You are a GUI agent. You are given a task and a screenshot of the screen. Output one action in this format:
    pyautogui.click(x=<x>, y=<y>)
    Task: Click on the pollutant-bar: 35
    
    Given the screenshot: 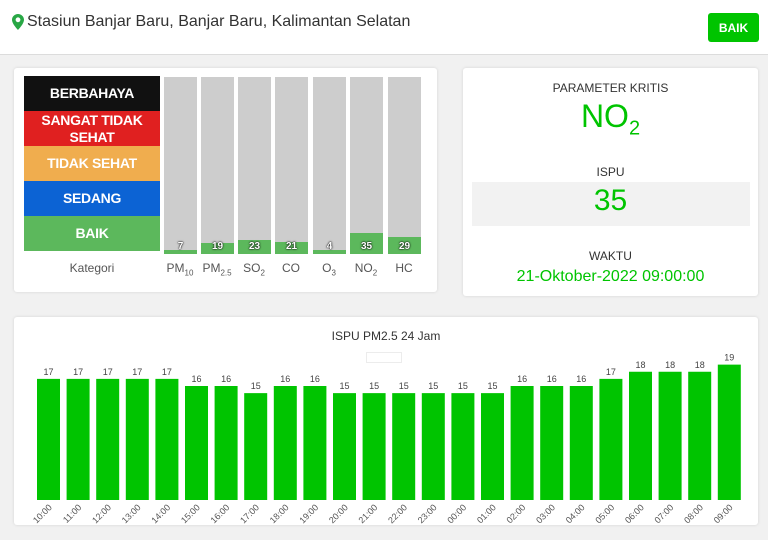 What is the action you would take?
    pyautogui.click(x=366, y=165)
    